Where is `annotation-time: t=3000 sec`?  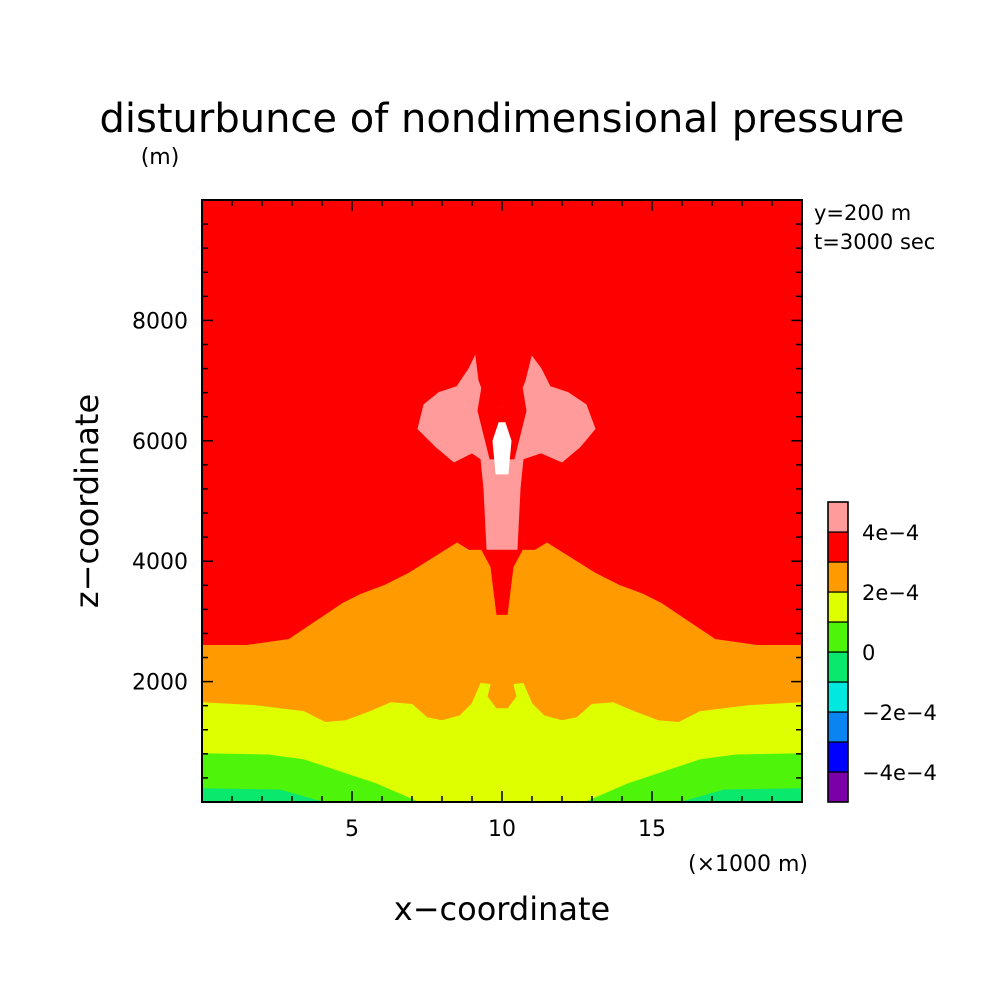
annotation-time: t=3000 sec is located at coordinates (874, 242).